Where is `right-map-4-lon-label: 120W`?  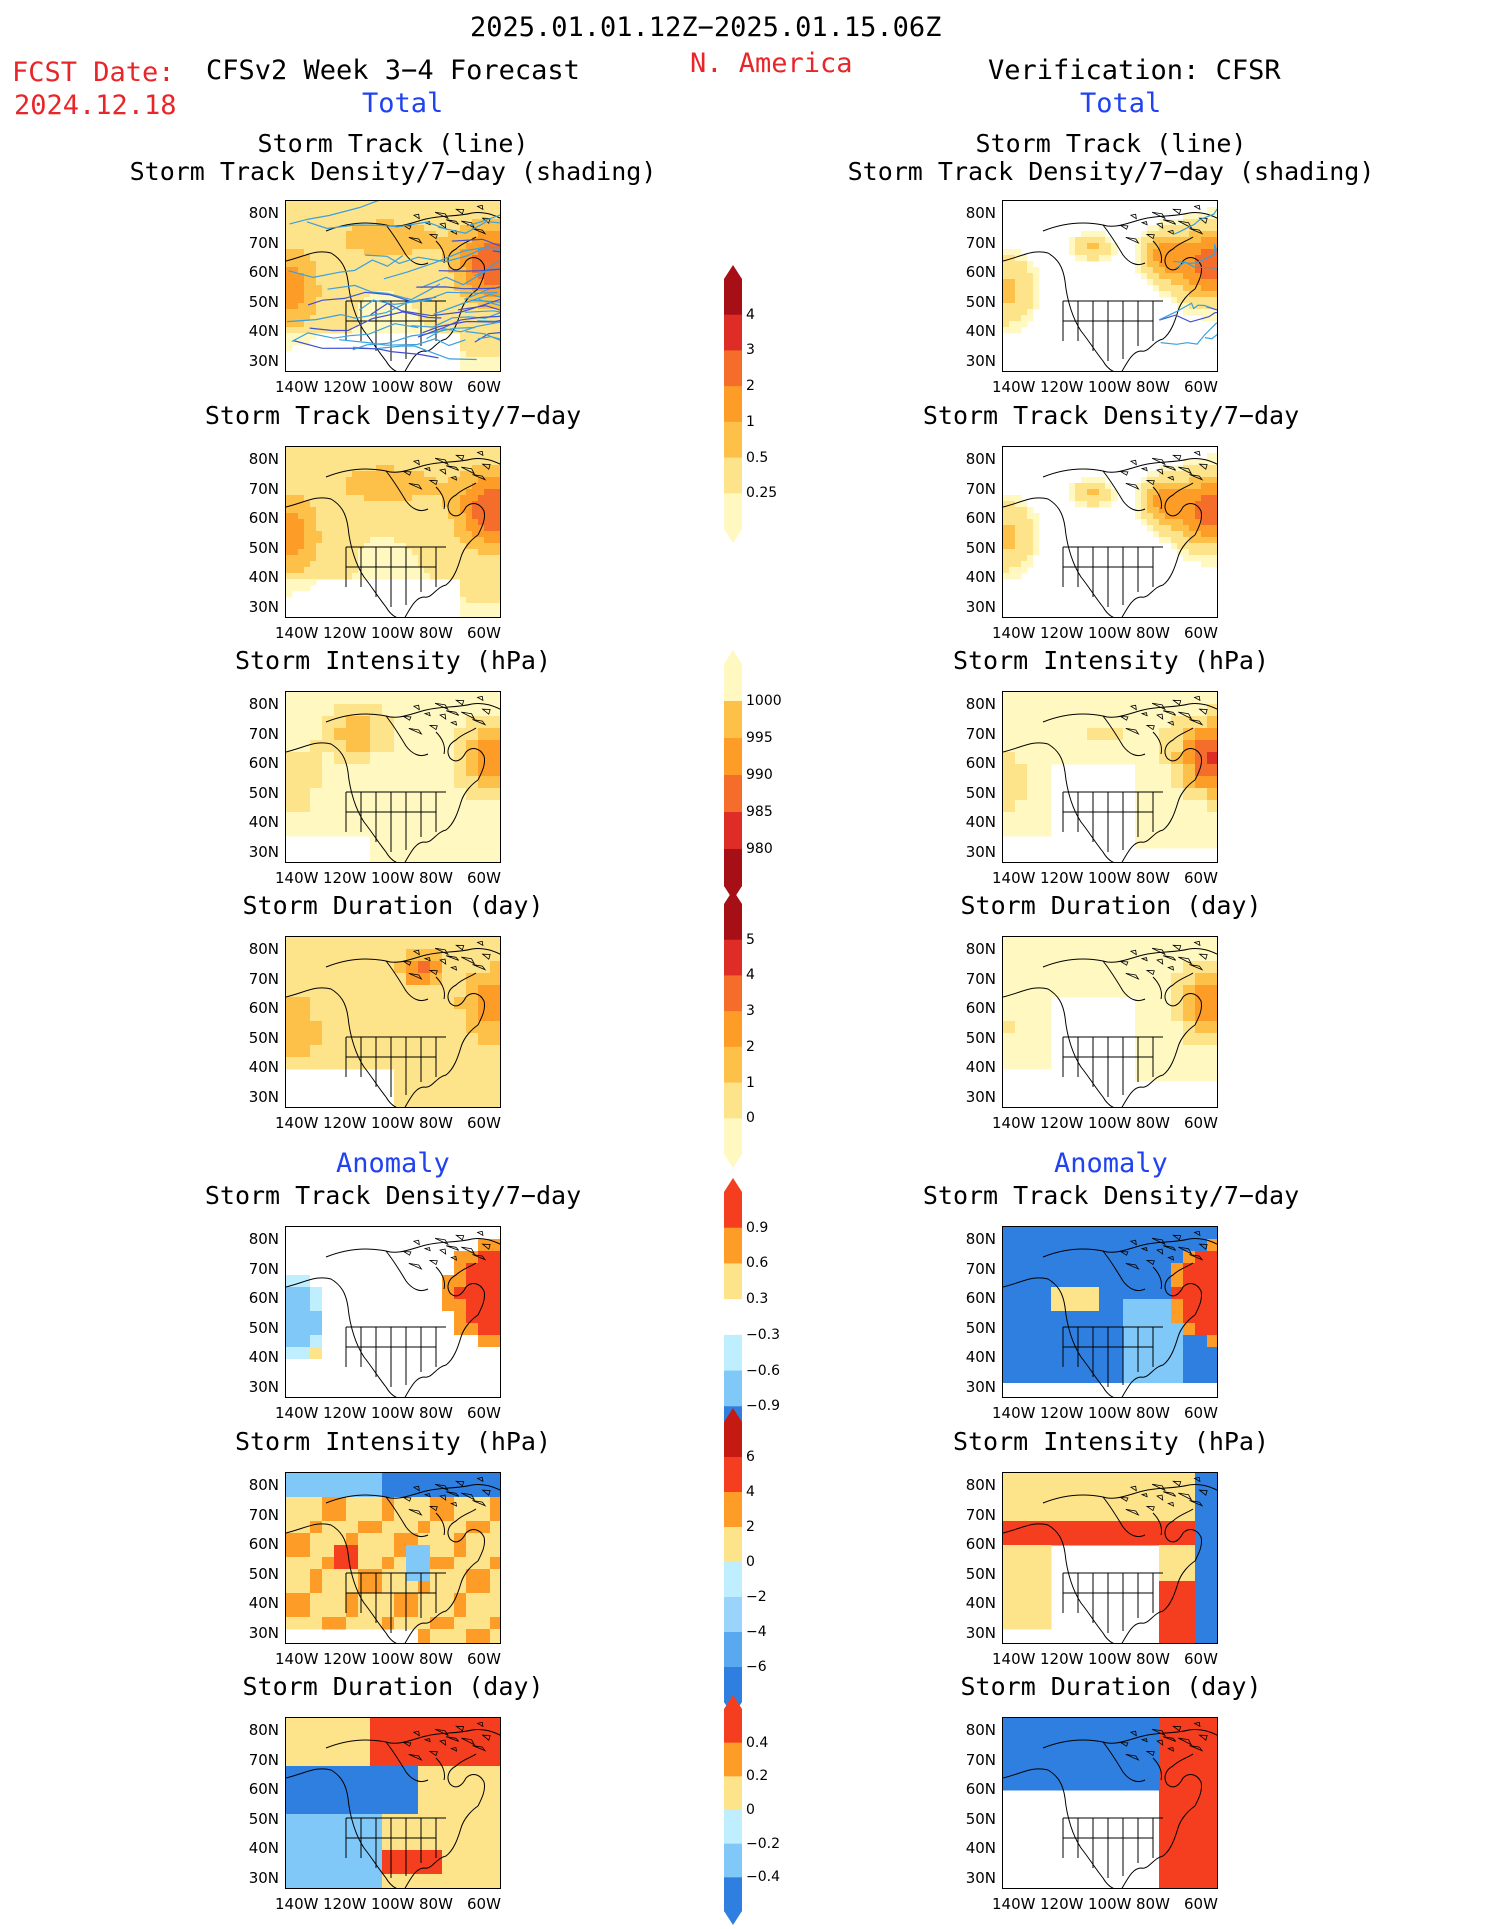 right-map-4-lon-label: 120W is located at coordinates (1062, 1123).